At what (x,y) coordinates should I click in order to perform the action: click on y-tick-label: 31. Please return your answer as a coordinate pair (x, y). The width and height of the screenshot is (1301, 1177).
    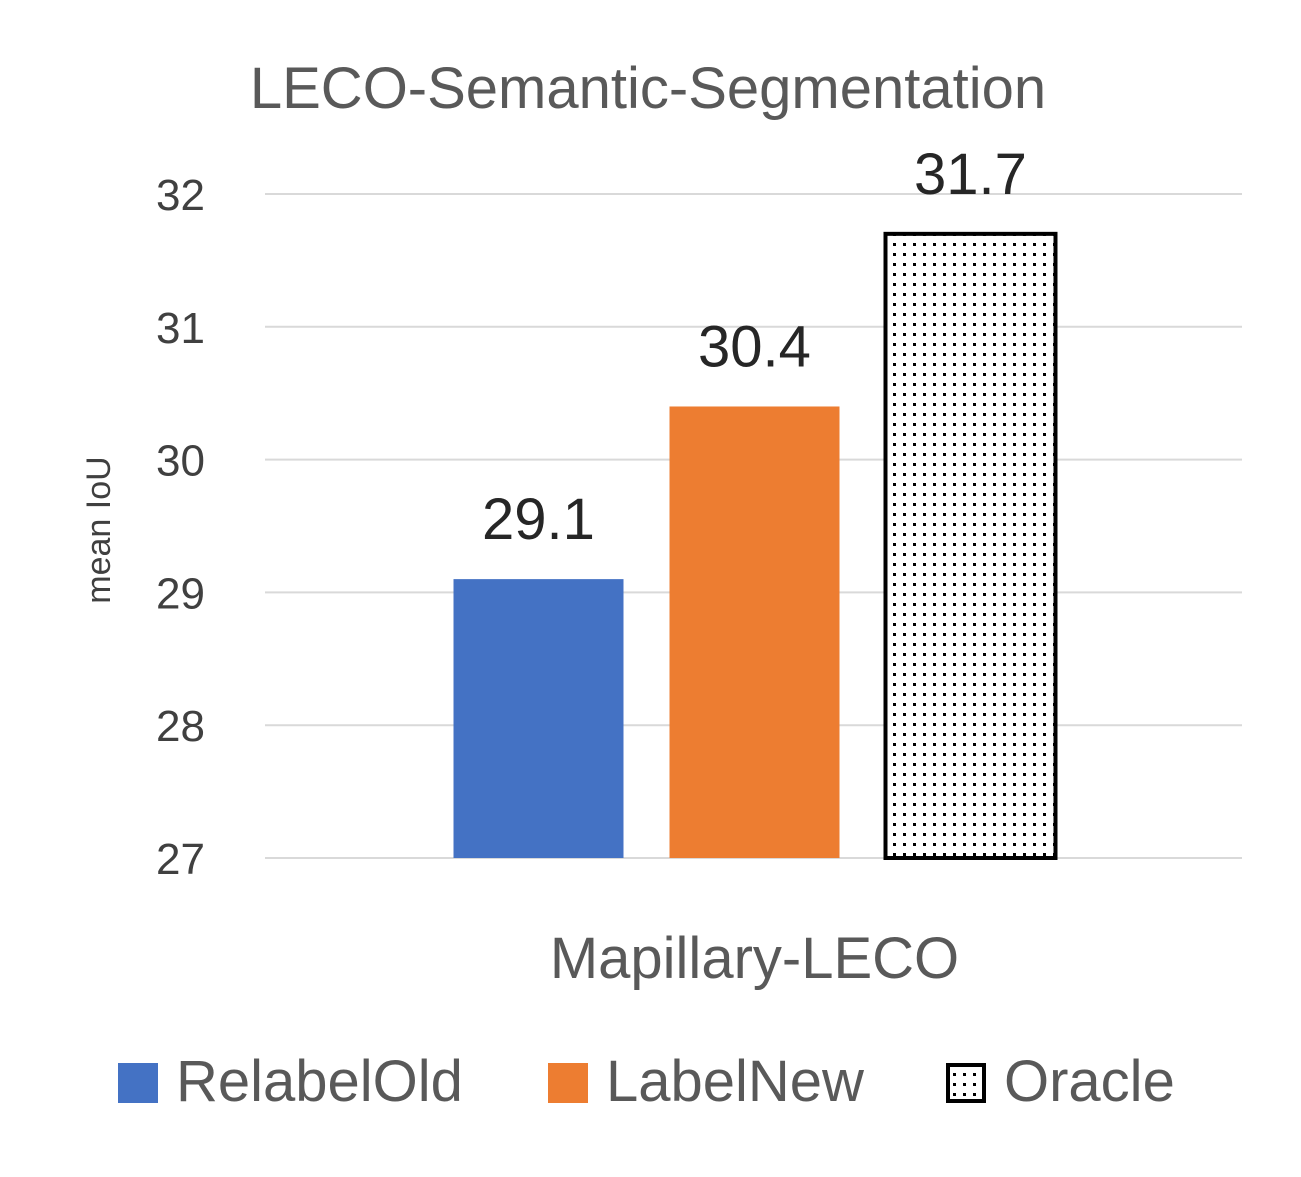
    Looking at the image, I should click on (180, 328).